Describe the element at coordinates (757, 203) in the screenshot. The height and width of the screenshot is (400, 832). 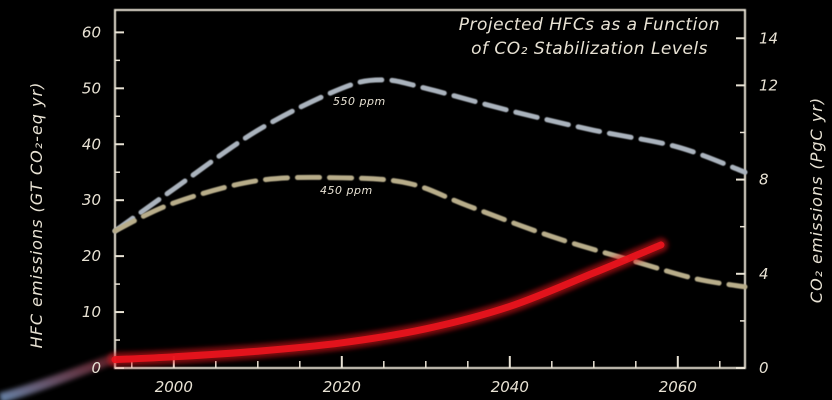
I see `right-axis-ticks: 0 4 8 12 14` at that location.